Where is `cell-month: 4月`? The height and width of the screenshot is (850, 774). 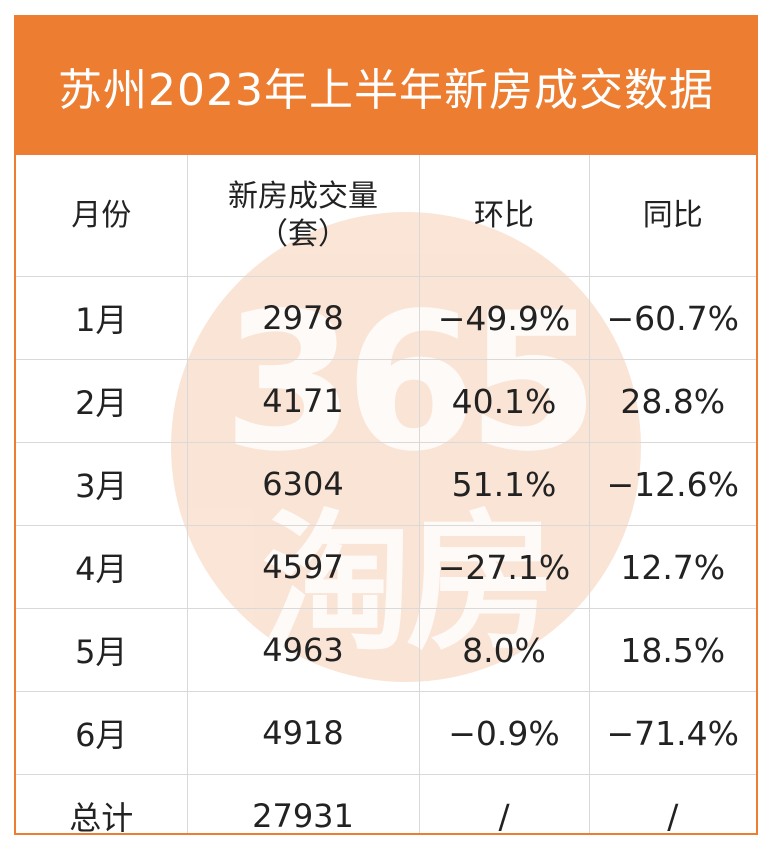 cell-month: 4月 is located at coordinates (102, 567).